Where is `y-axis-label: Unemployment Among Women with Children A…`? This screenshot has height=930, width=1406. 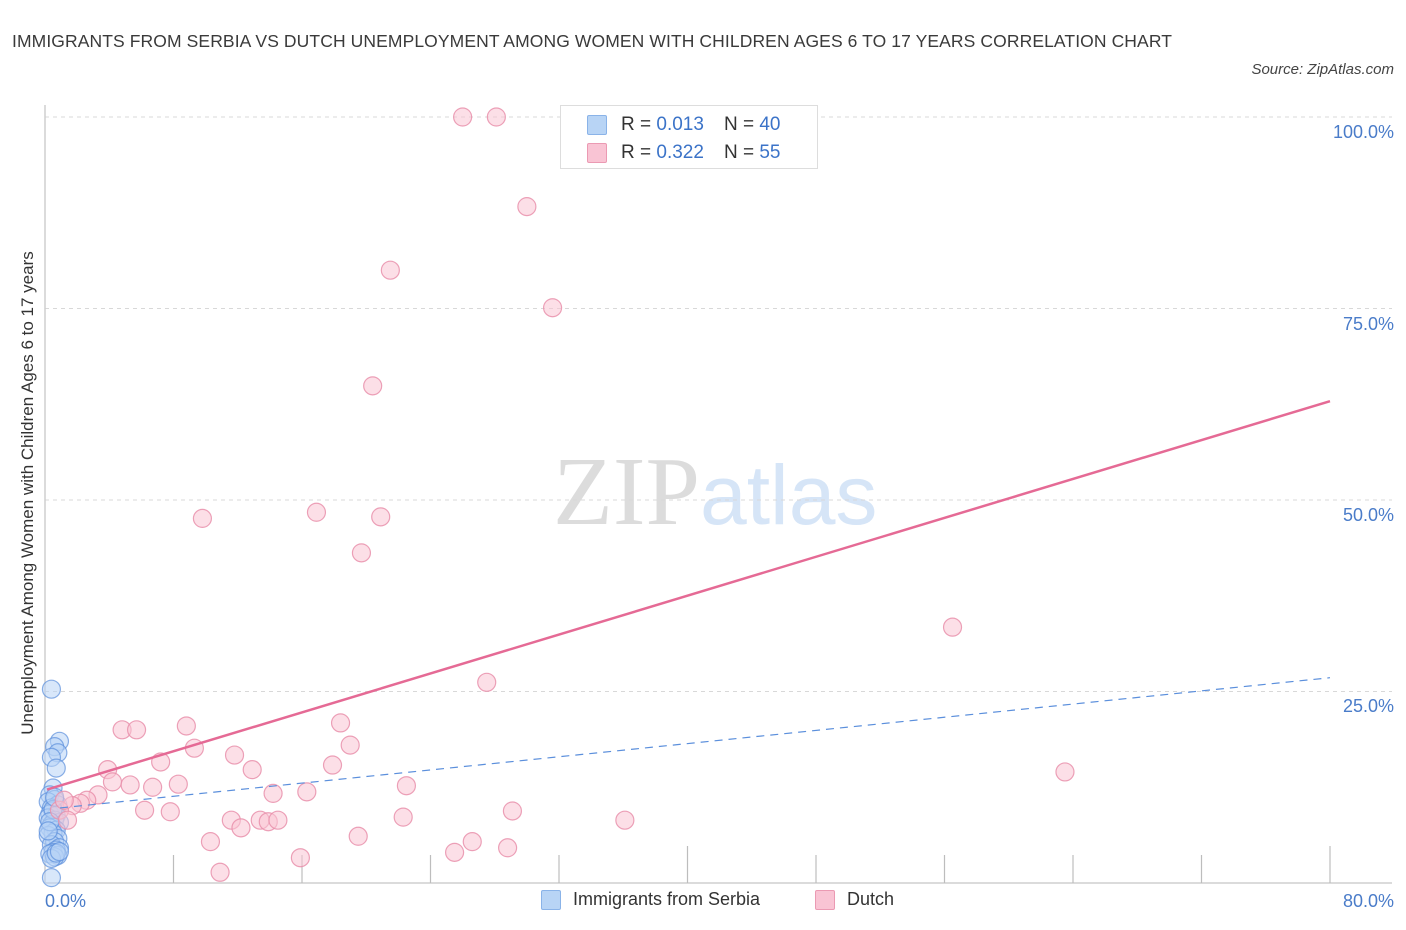
y-axis-label: Unemployment Among Women with Children A… is located at coordinates (27, 493).